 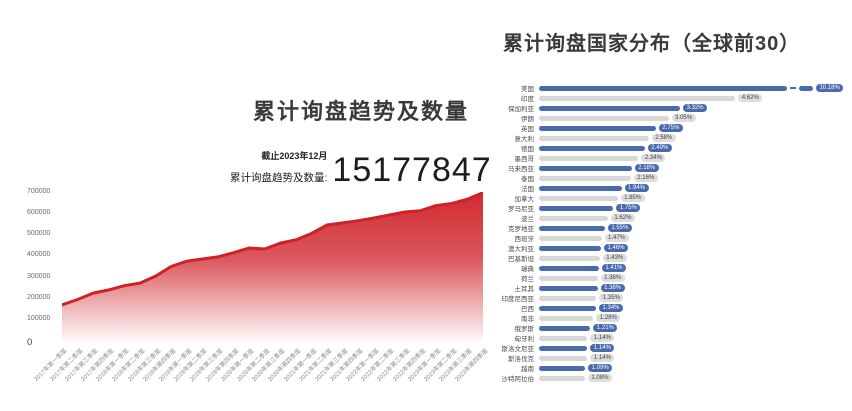 I want to click on bar-row: 加拿大 1.85%, so click(x=667, y=198).